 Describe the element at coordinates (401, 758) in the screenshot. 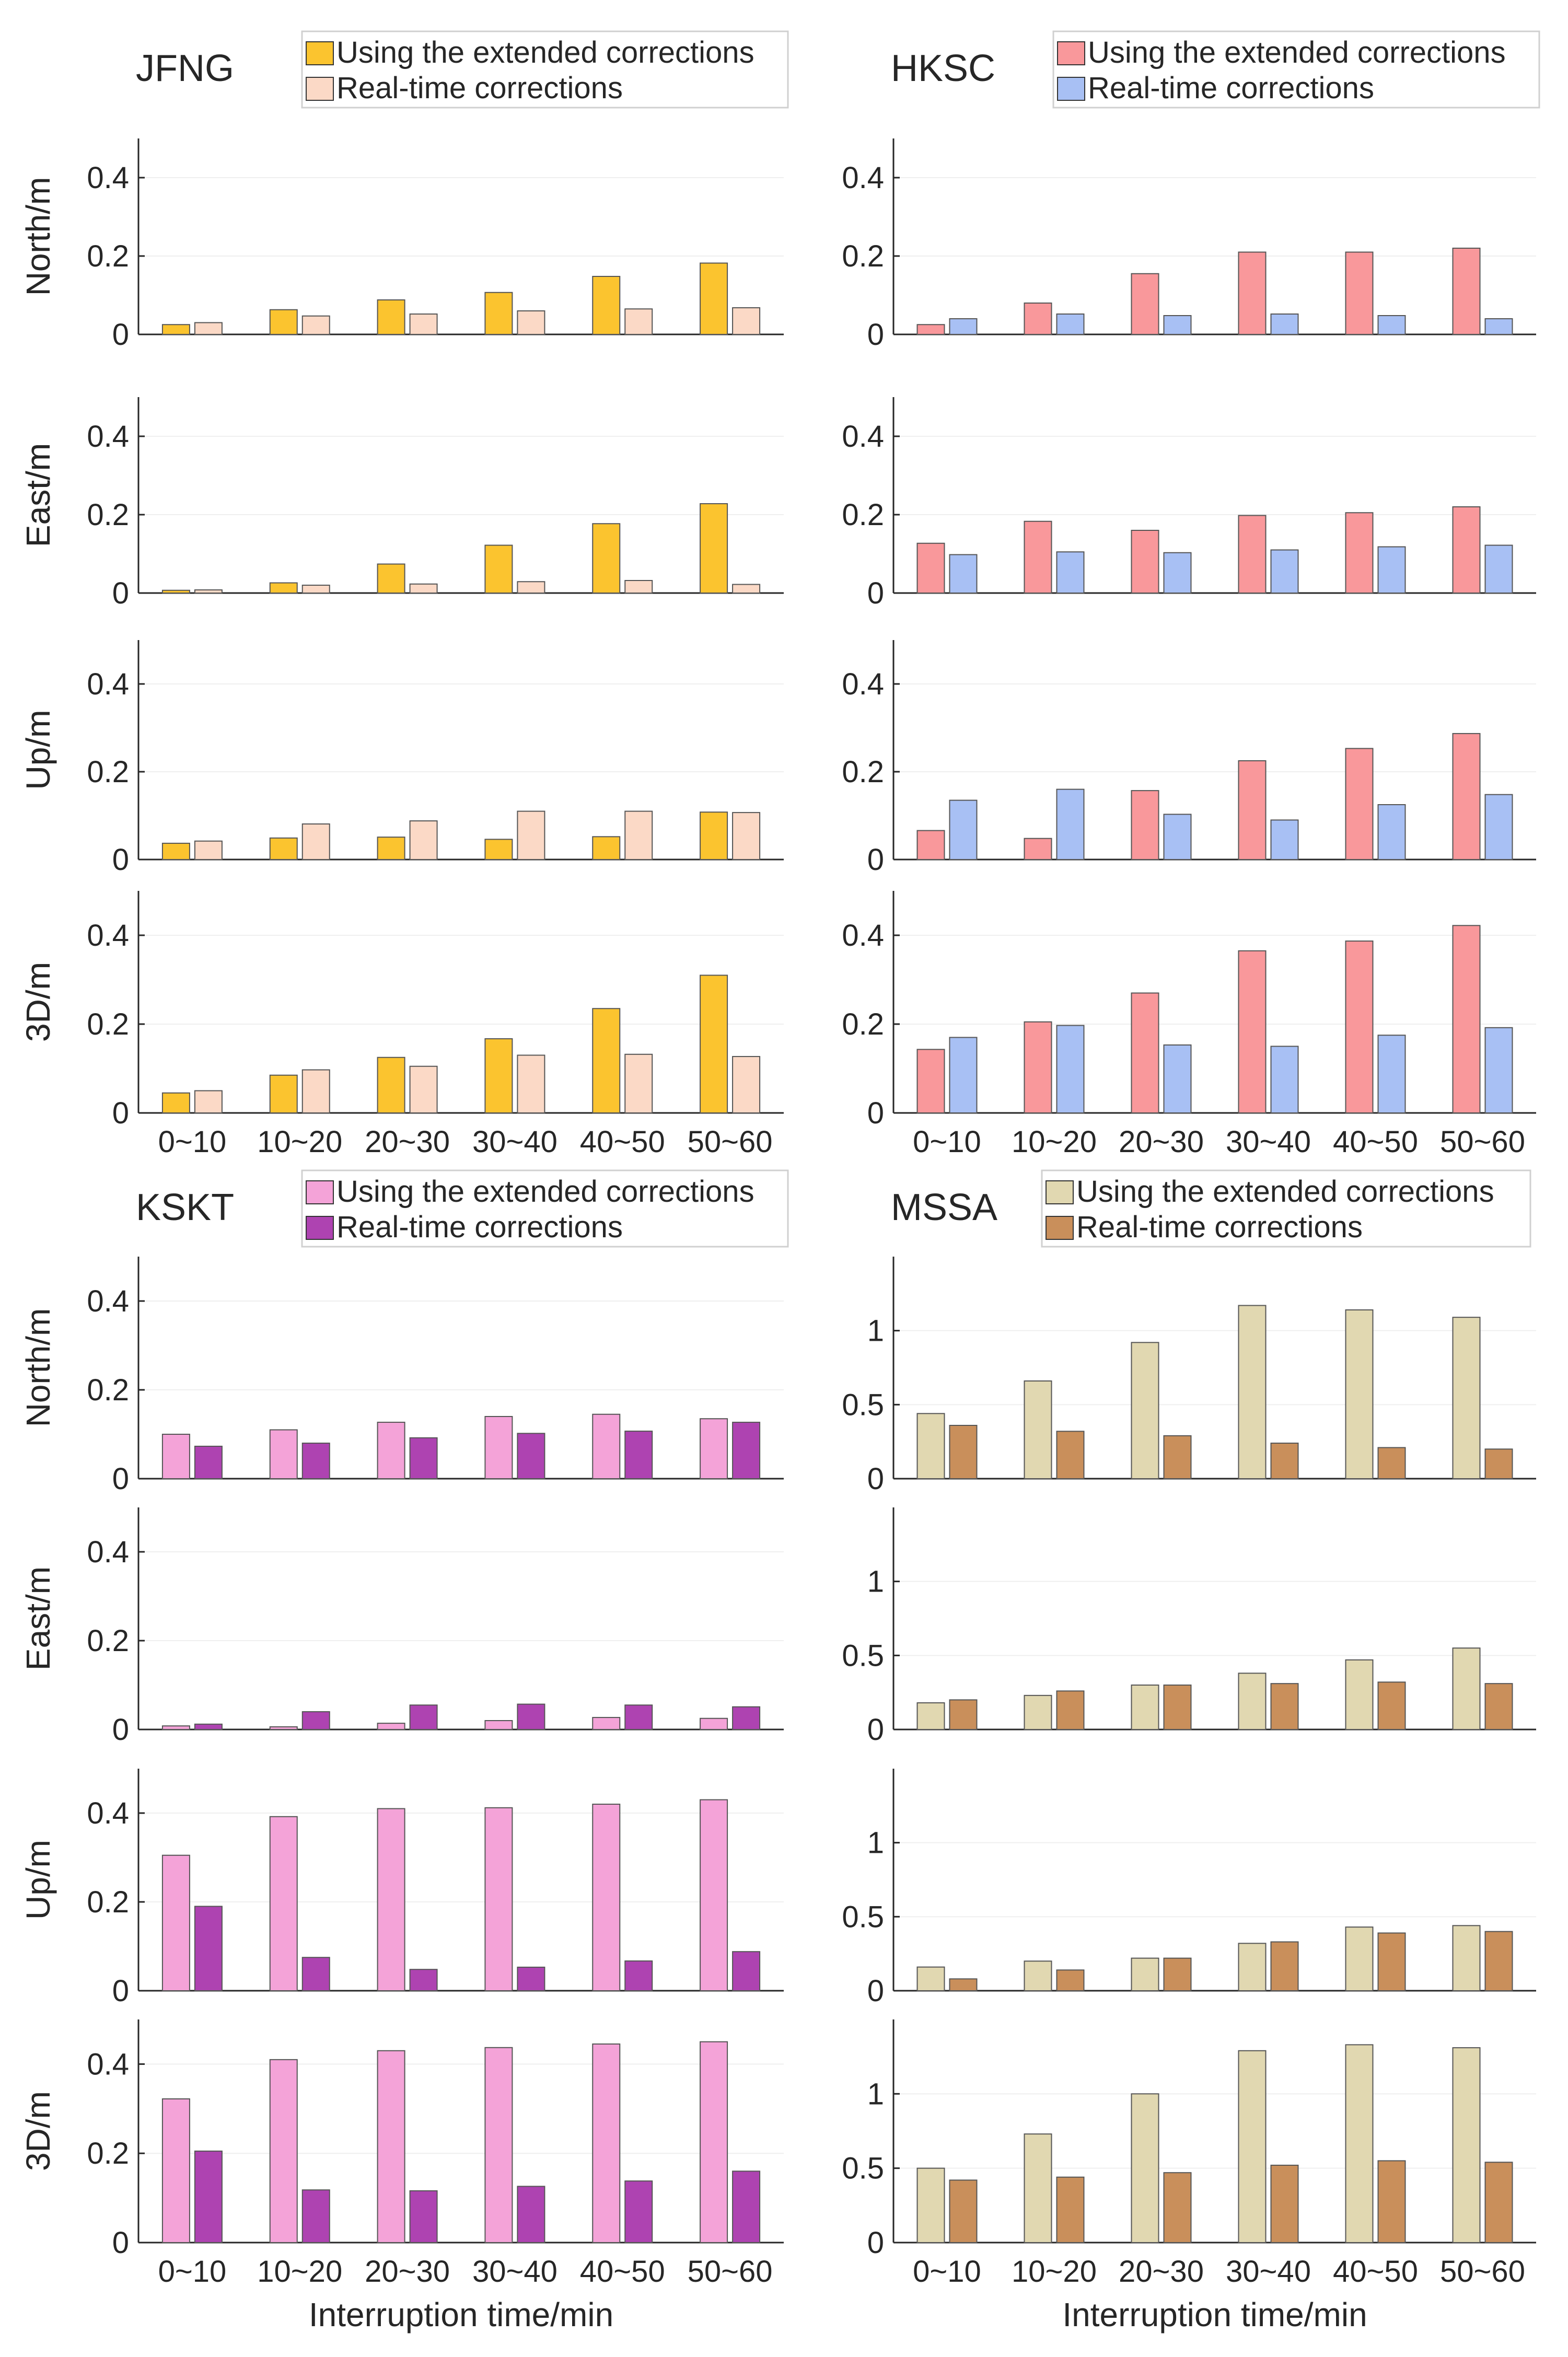

I see `panel-jfng-3: 0 0.2 0.4 Up/m` at that location.